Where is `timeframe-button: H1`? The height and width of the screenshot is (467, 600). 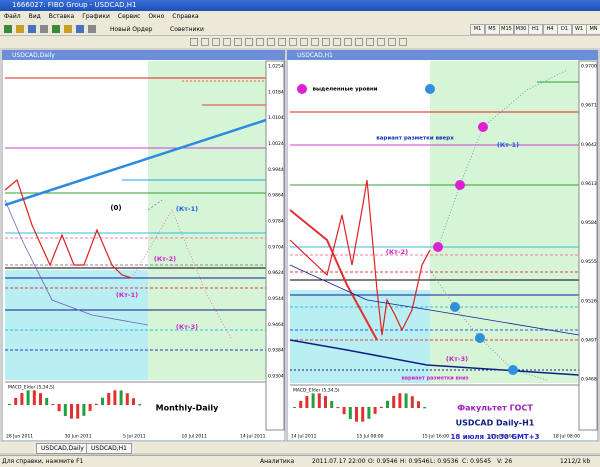
timeframe-button: H1 is located at coordinates (535, 29).